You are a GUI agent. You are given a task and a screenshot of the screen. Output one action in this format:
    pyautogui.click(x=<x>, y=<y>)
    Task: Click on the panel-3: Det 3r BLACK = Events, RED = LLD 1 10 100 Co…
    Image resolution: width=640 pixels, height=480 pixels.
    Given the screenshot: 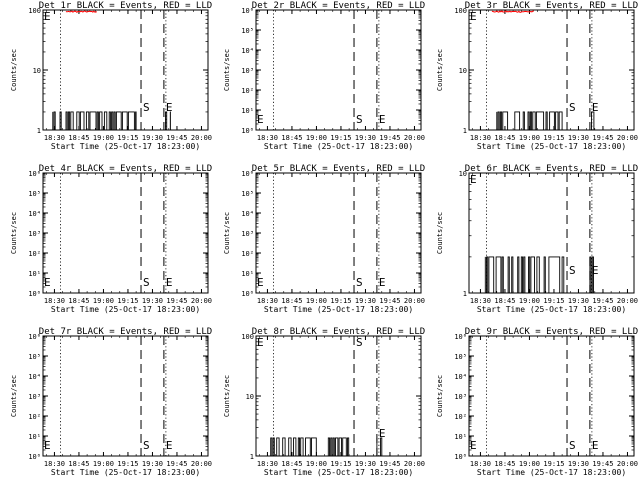 What is the action you would take?
    pyautogui.click(x=537, y=76)
    